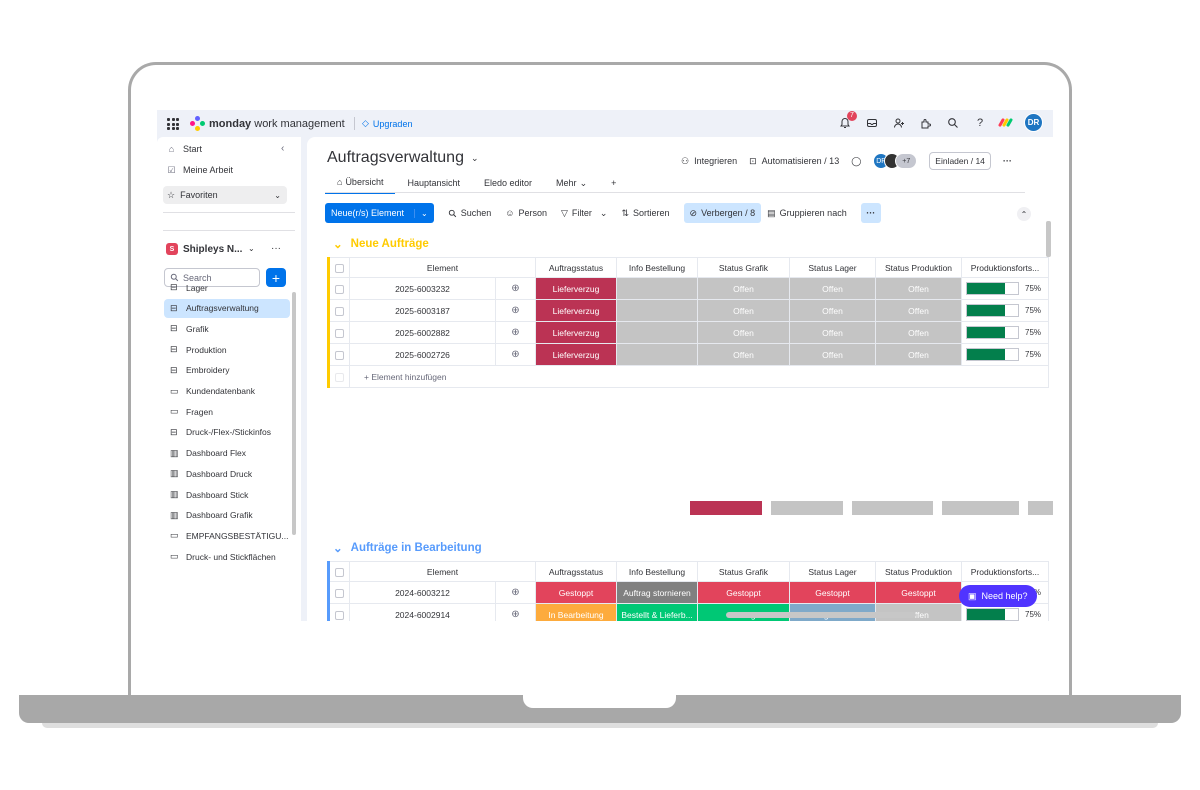  Describe the element at coordinates (209, 494) in the screenshot. I see `sidebar-board-item: ▥ Dashboard Stick` at that location.